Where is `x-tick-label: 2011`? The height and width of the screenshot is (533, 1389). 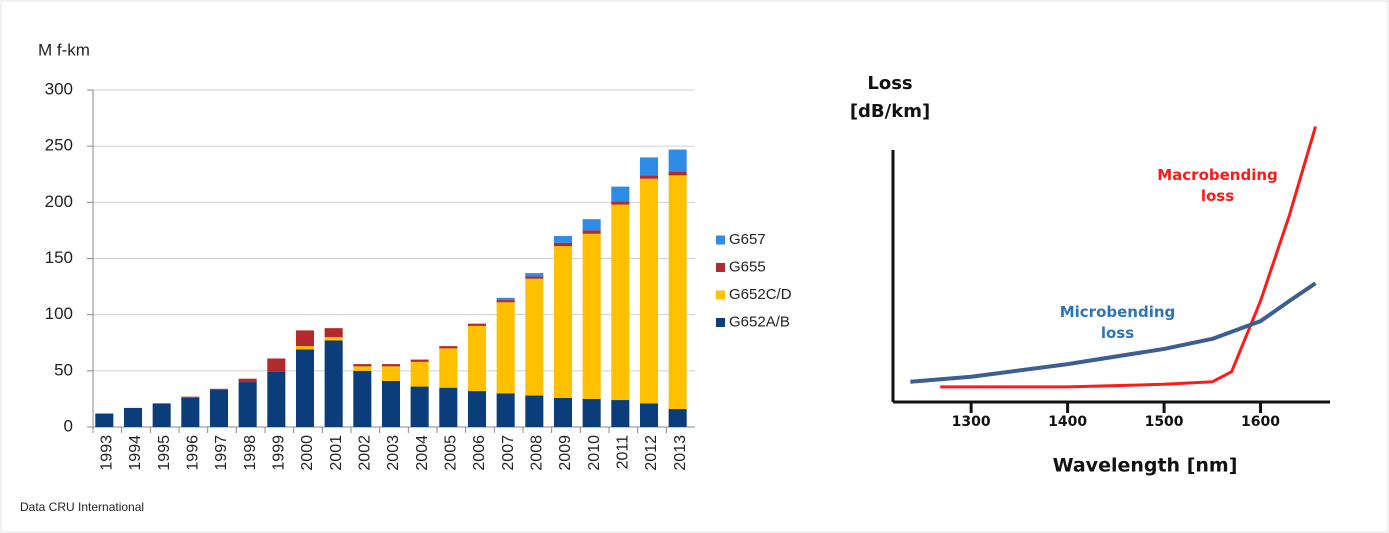
x-tick-label: 2011 is located at coordinates (623, 452).